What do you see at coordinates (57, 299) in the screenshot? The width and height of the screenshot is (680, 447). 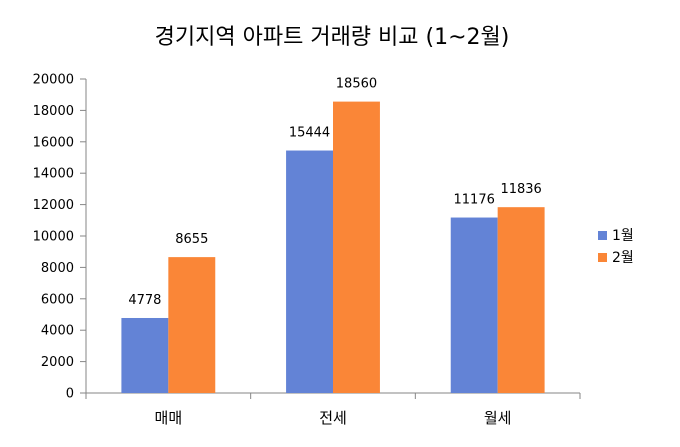 I see `y-tick-label: 6000` at bounding box center [57, 299].